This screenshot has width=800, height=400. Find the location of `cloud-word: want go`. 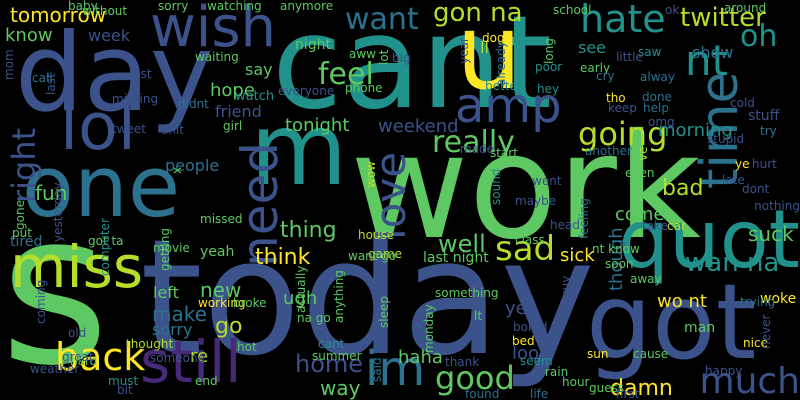

cloud-word: want go is located at coordinates (372, 256).